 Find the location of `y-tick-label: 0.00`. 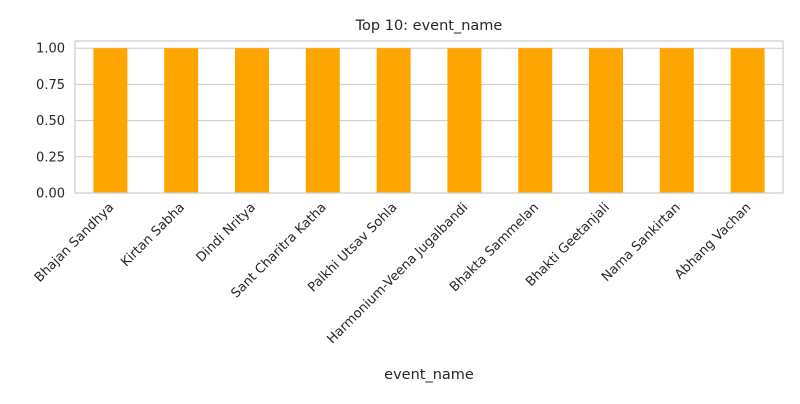

y-tick-label: 0.00 is located at coordinates (50, 194).